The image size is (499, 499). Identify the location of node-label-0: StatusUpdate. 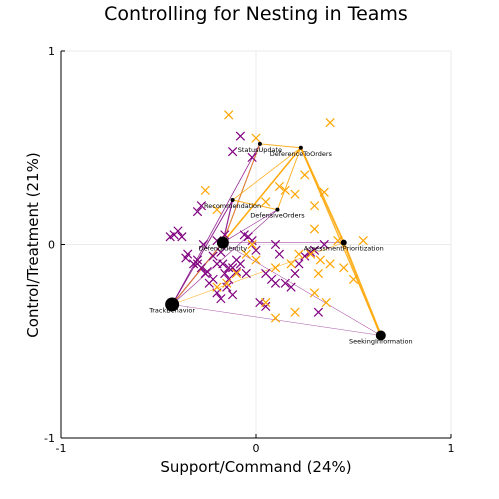
(260, 150).